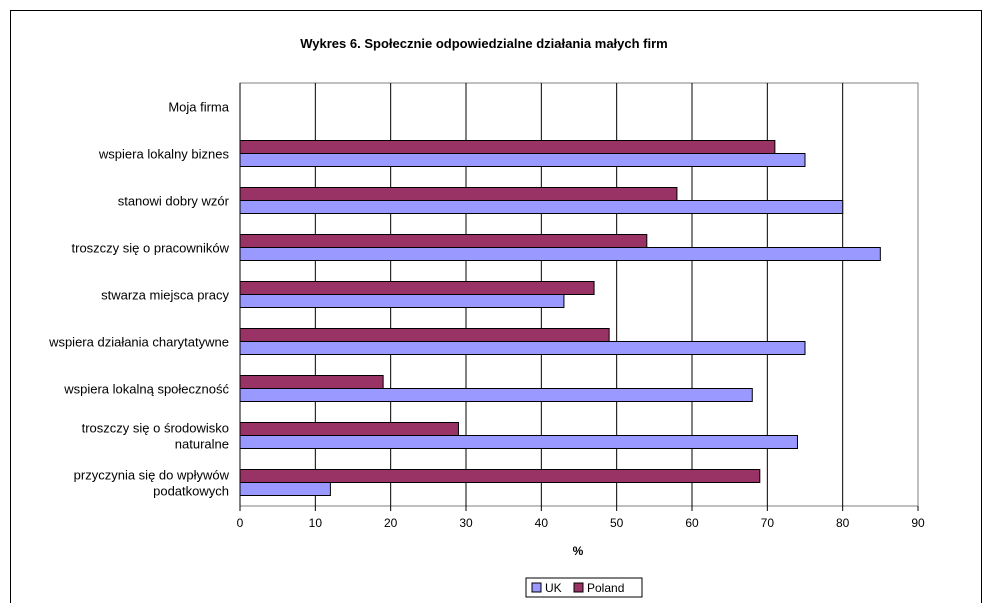 The image size is (982, 603). What do you see at coordinates (553, 588) in the screenshot?
I see `legend-label: UK` at bounding box center [553, 588].